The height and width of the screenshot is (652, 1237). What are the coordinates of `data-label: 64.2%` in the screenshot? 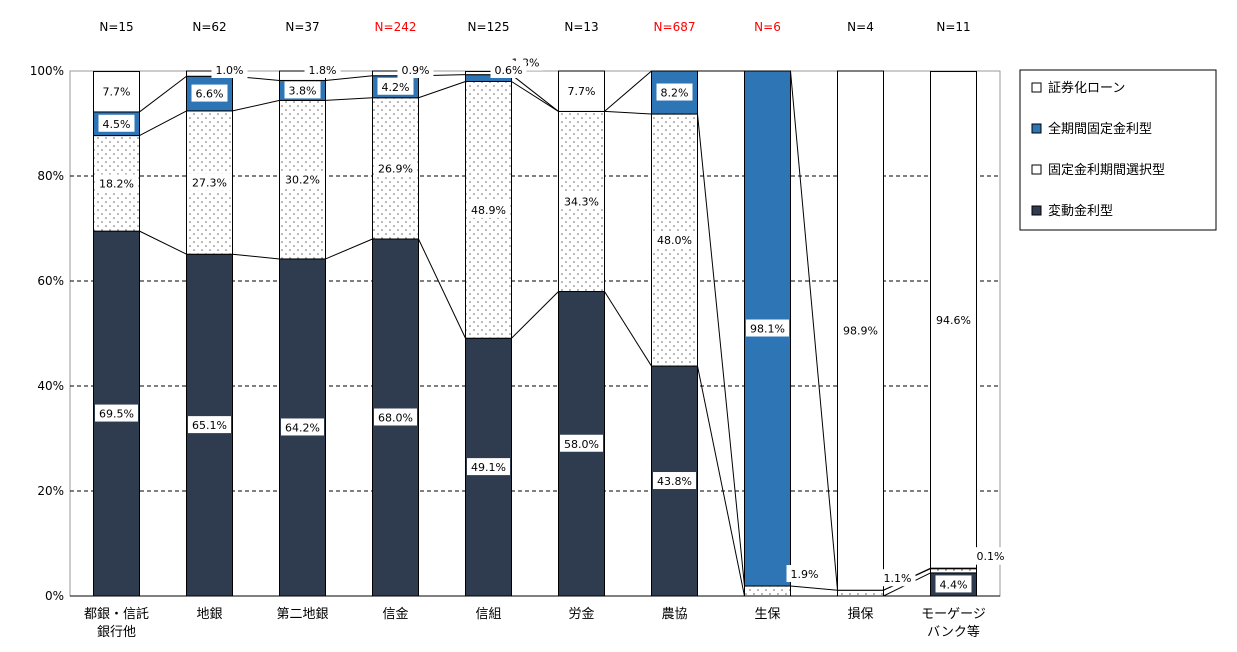 It's located at (302, 427).